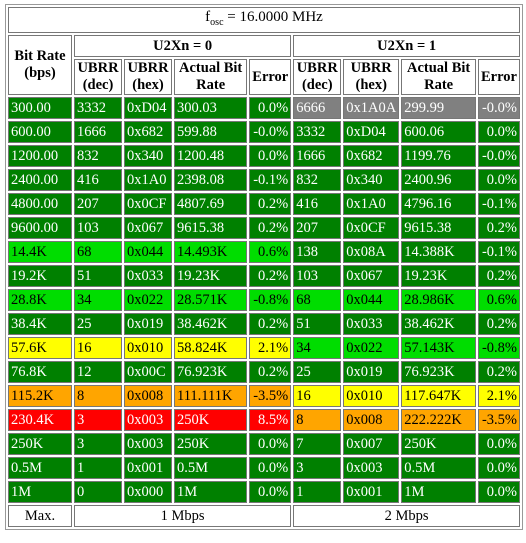 The width and height of the screenshot is (526, 543). Describe the element at coordinates (40, 132) in the screenshot. I see `bit-rate-cell: 600.00` at that location.